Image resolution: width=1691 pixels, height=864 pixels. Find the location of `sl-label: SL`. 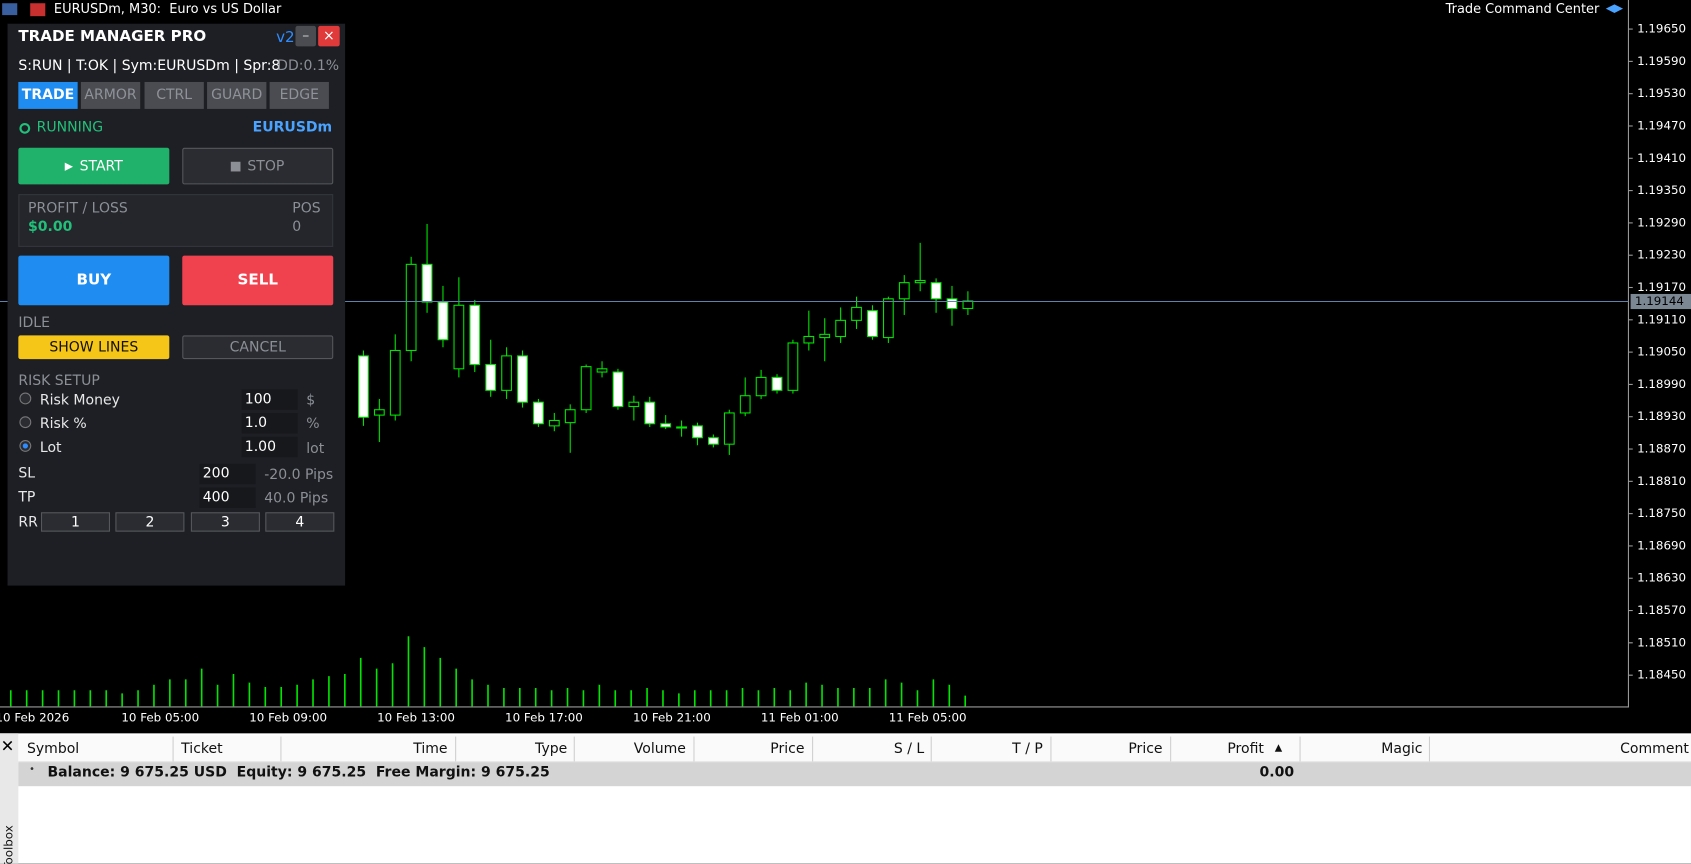

sl-label: SL is located at coordinates (27, 474).